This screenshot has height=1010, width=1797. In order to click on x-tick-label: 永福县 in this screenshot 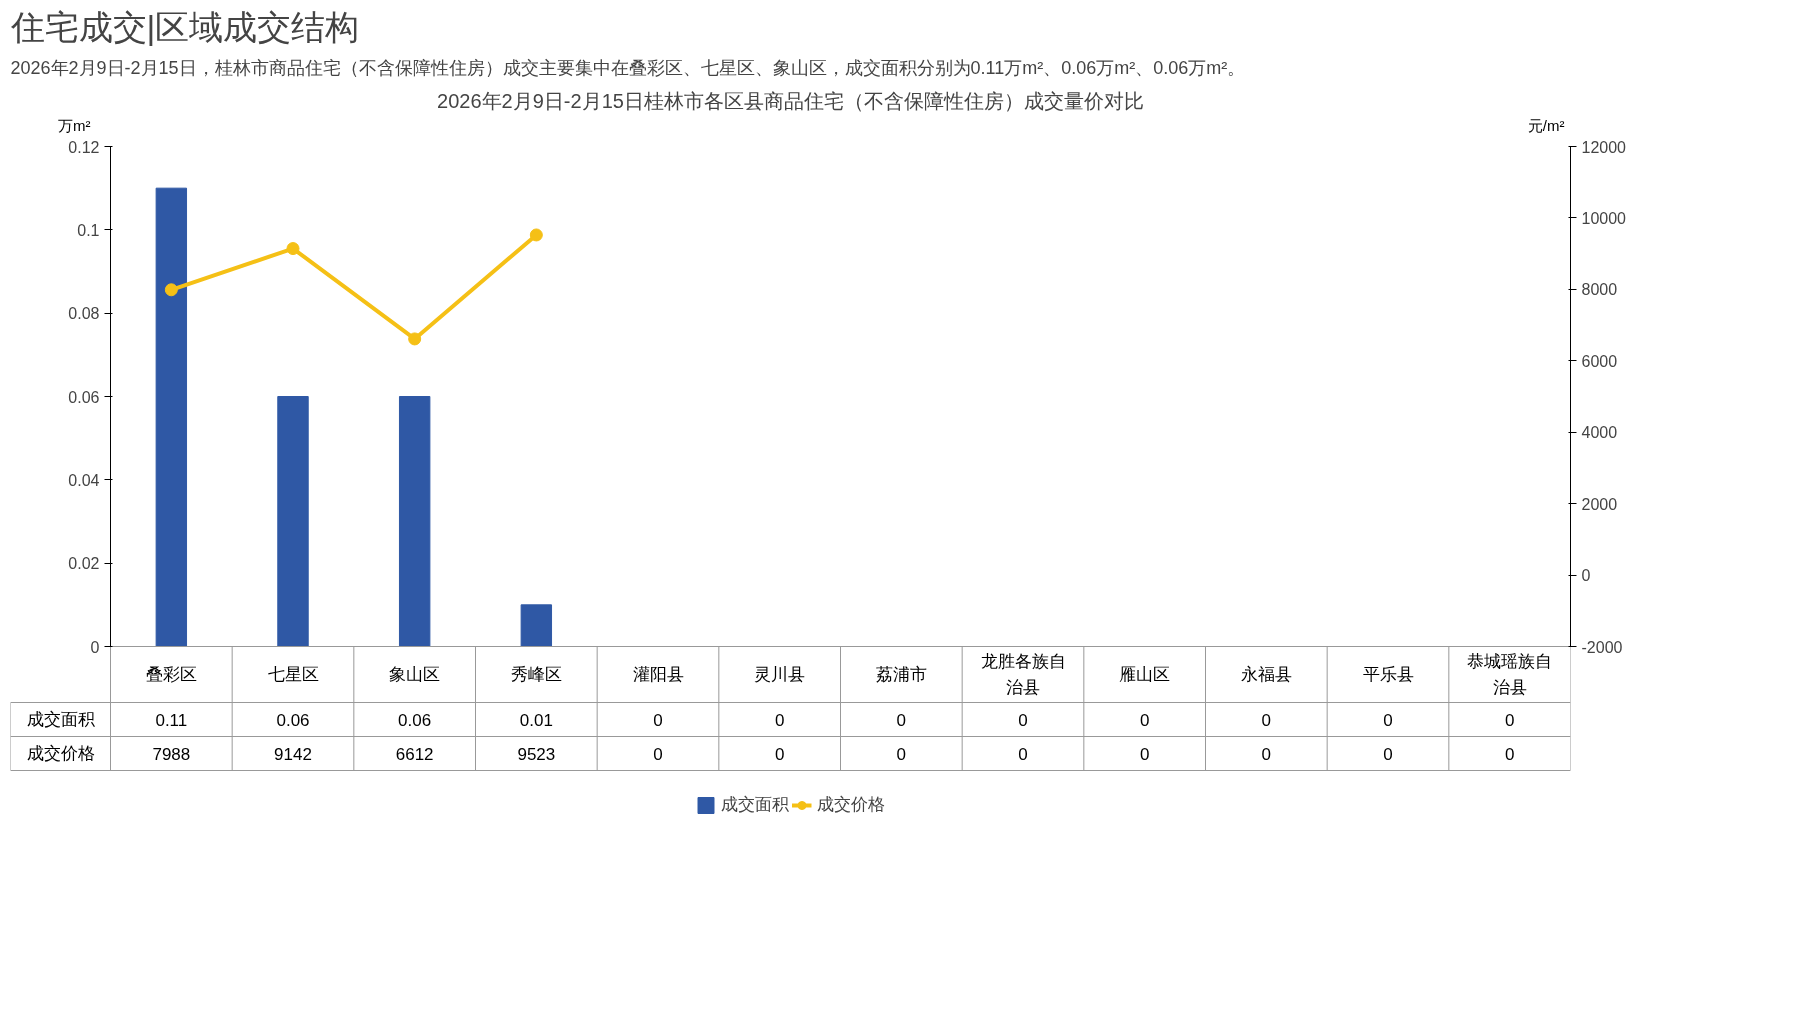, I will do `click(1266, 674)`.